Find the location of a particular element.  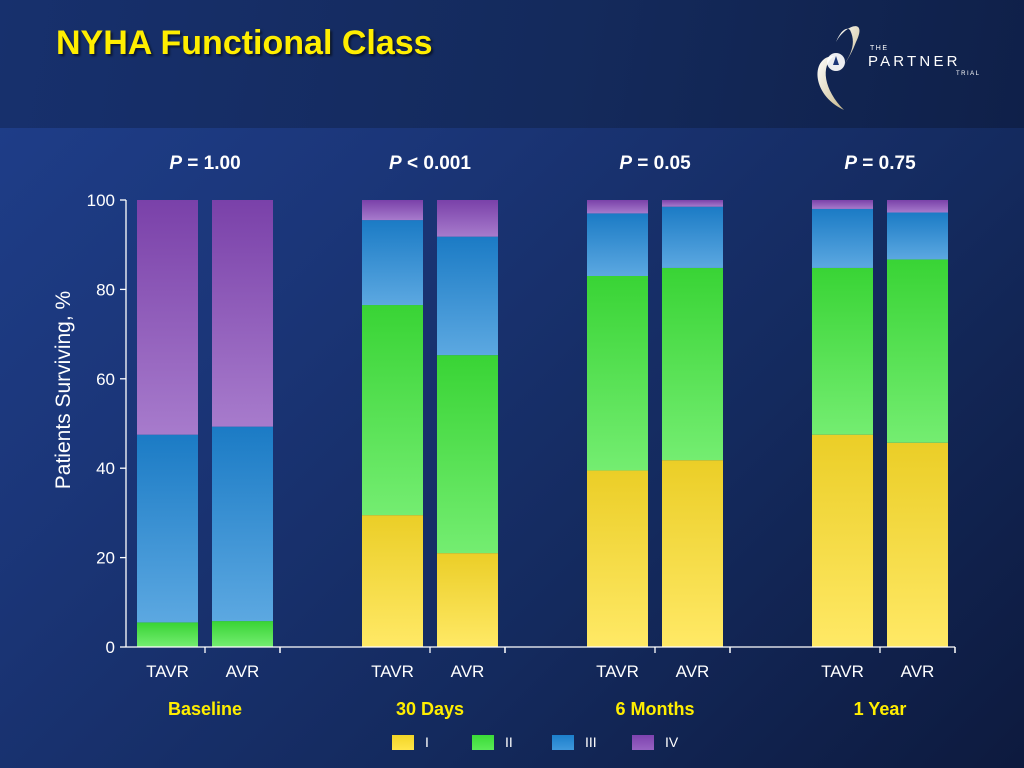

bar-segment-tavr-7-class-i is located at coordinates (842, 540).